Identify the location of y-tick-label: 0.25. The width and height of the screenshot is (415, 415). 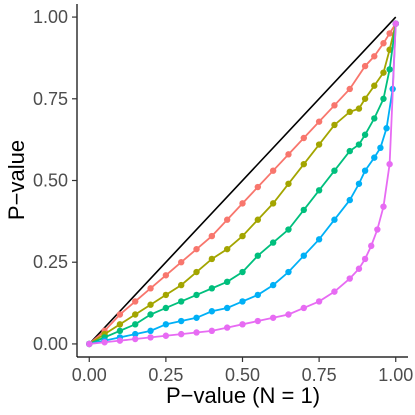
(50, 262).